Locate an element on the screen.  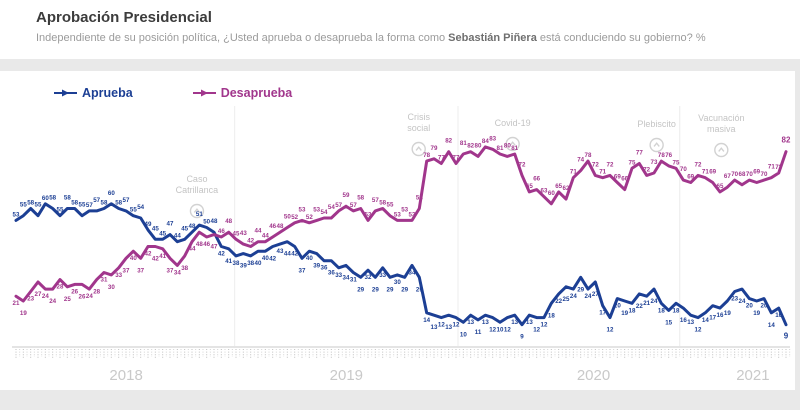
annotation-label-vacunaci-n-masiva: masiva is located at coordinates (721, 129).